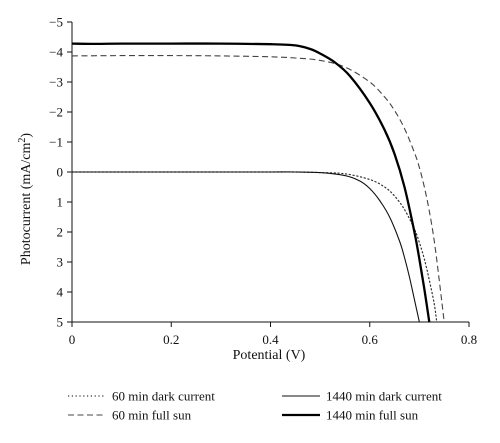  I want to click on y-tick-label: −1, so click(56, 142).